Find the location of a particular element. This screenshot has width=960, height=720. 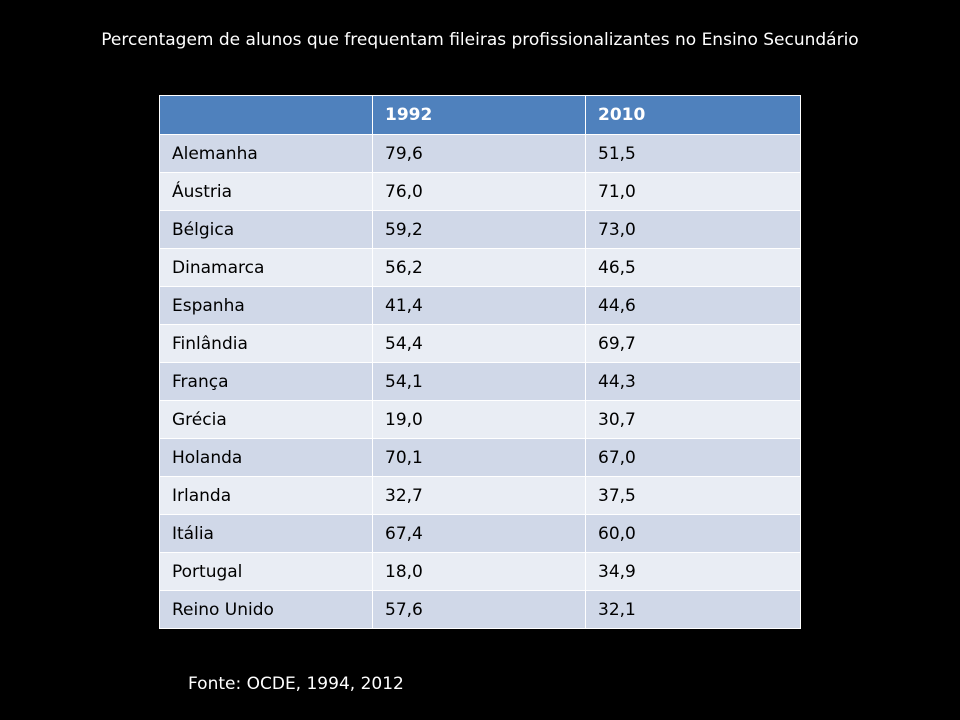

header-cell-country is located at coordinates (266, 115).